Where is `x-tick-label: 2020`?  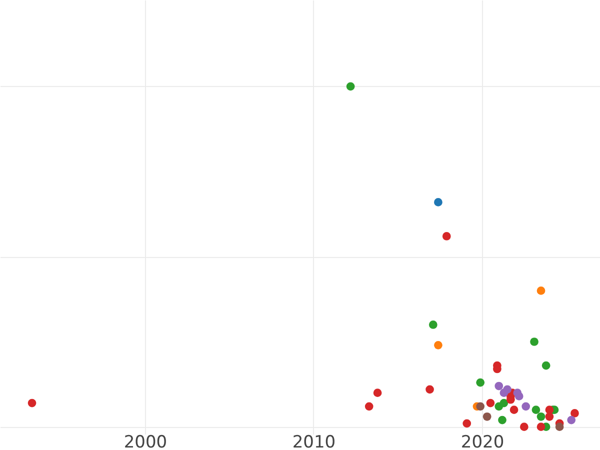
x-tick-label: 2020 is located at coordinates (482, 441).